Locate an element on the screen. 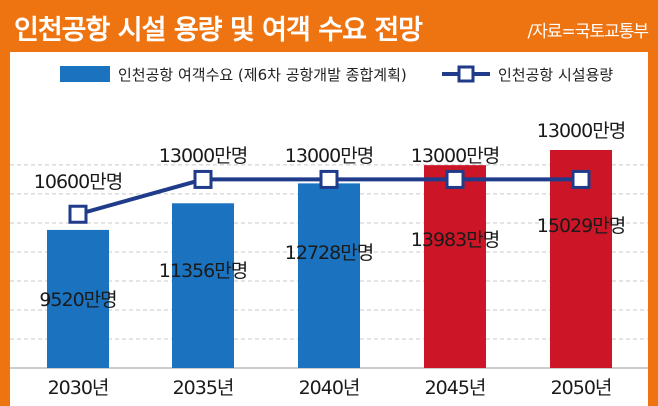 The image size is (658, 406). left-border is located at coordinates (5, 229).